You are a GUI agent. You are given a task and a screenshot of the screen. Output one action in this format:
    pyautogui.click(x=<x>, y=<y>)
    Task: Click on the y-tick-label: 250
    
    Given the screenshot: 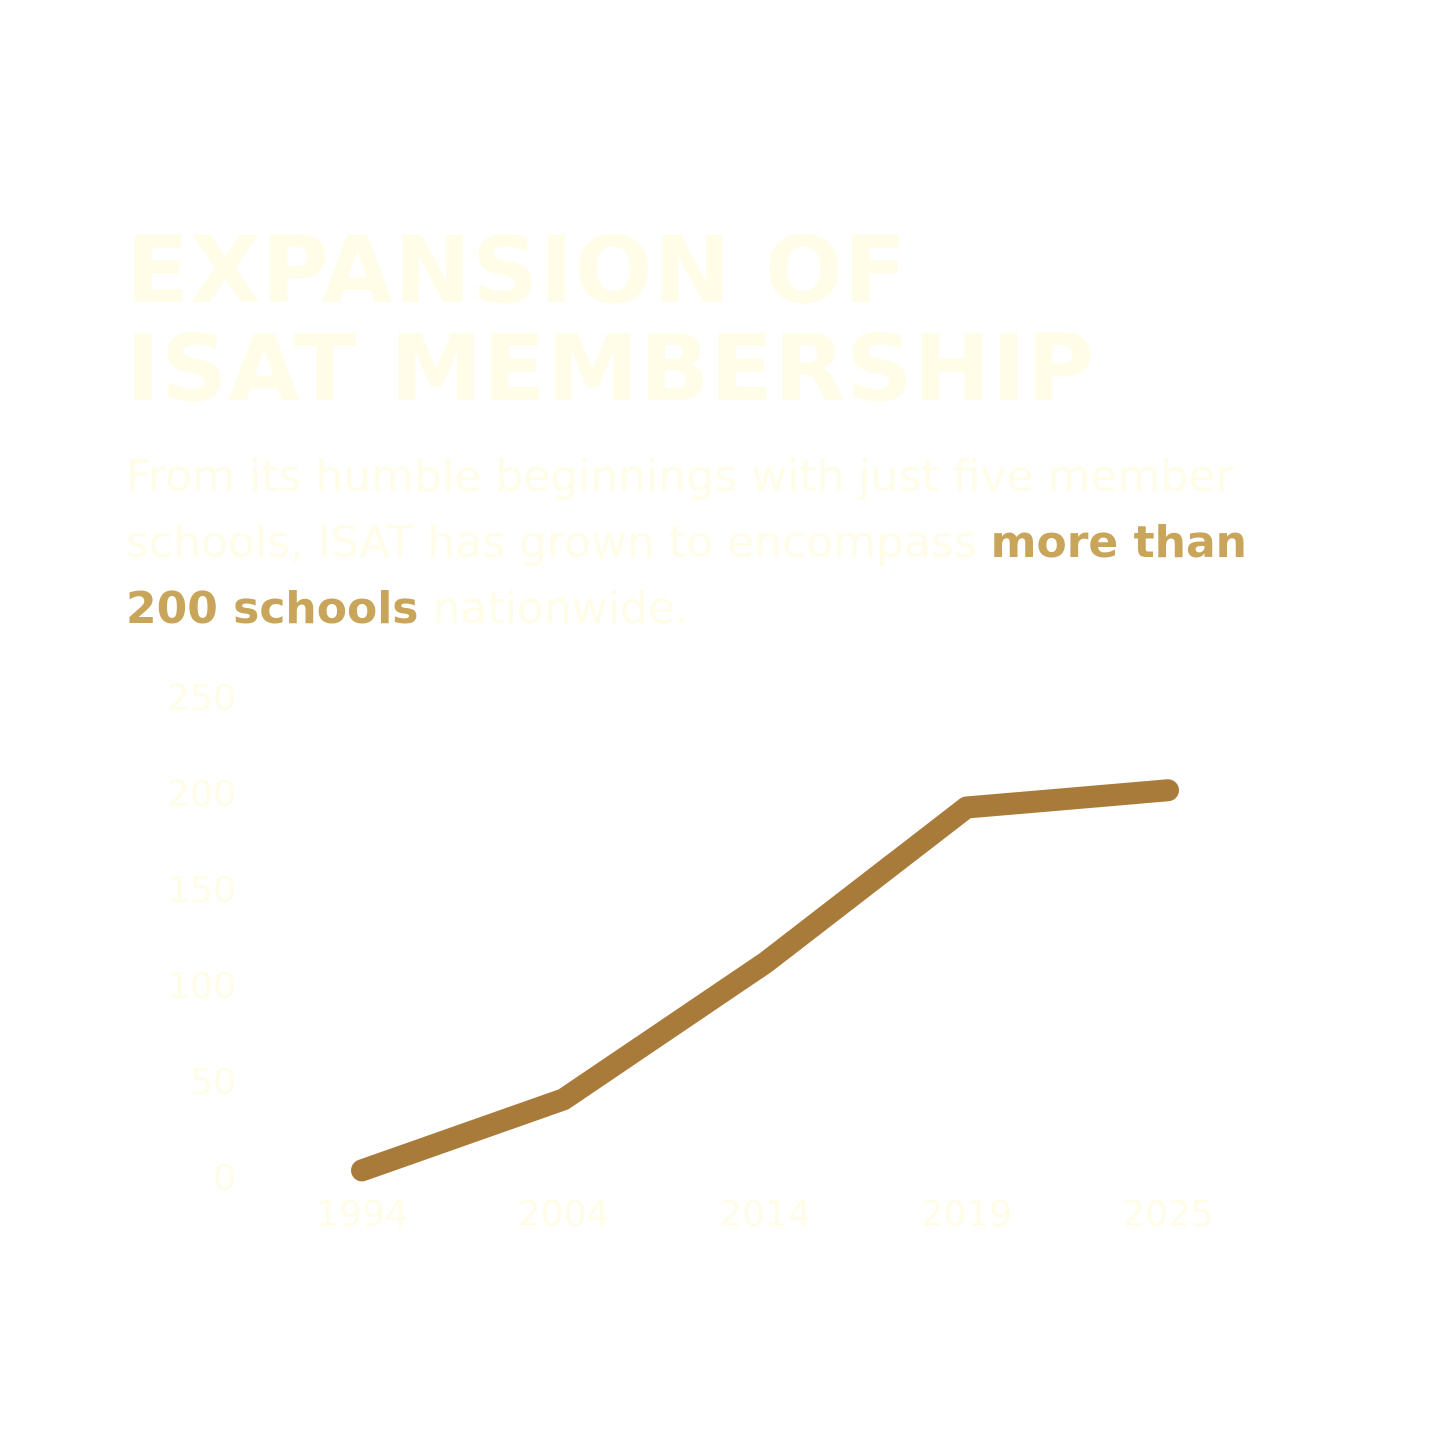 What is the action you would take?
    pyautogui.click(x=201, y=698)
    